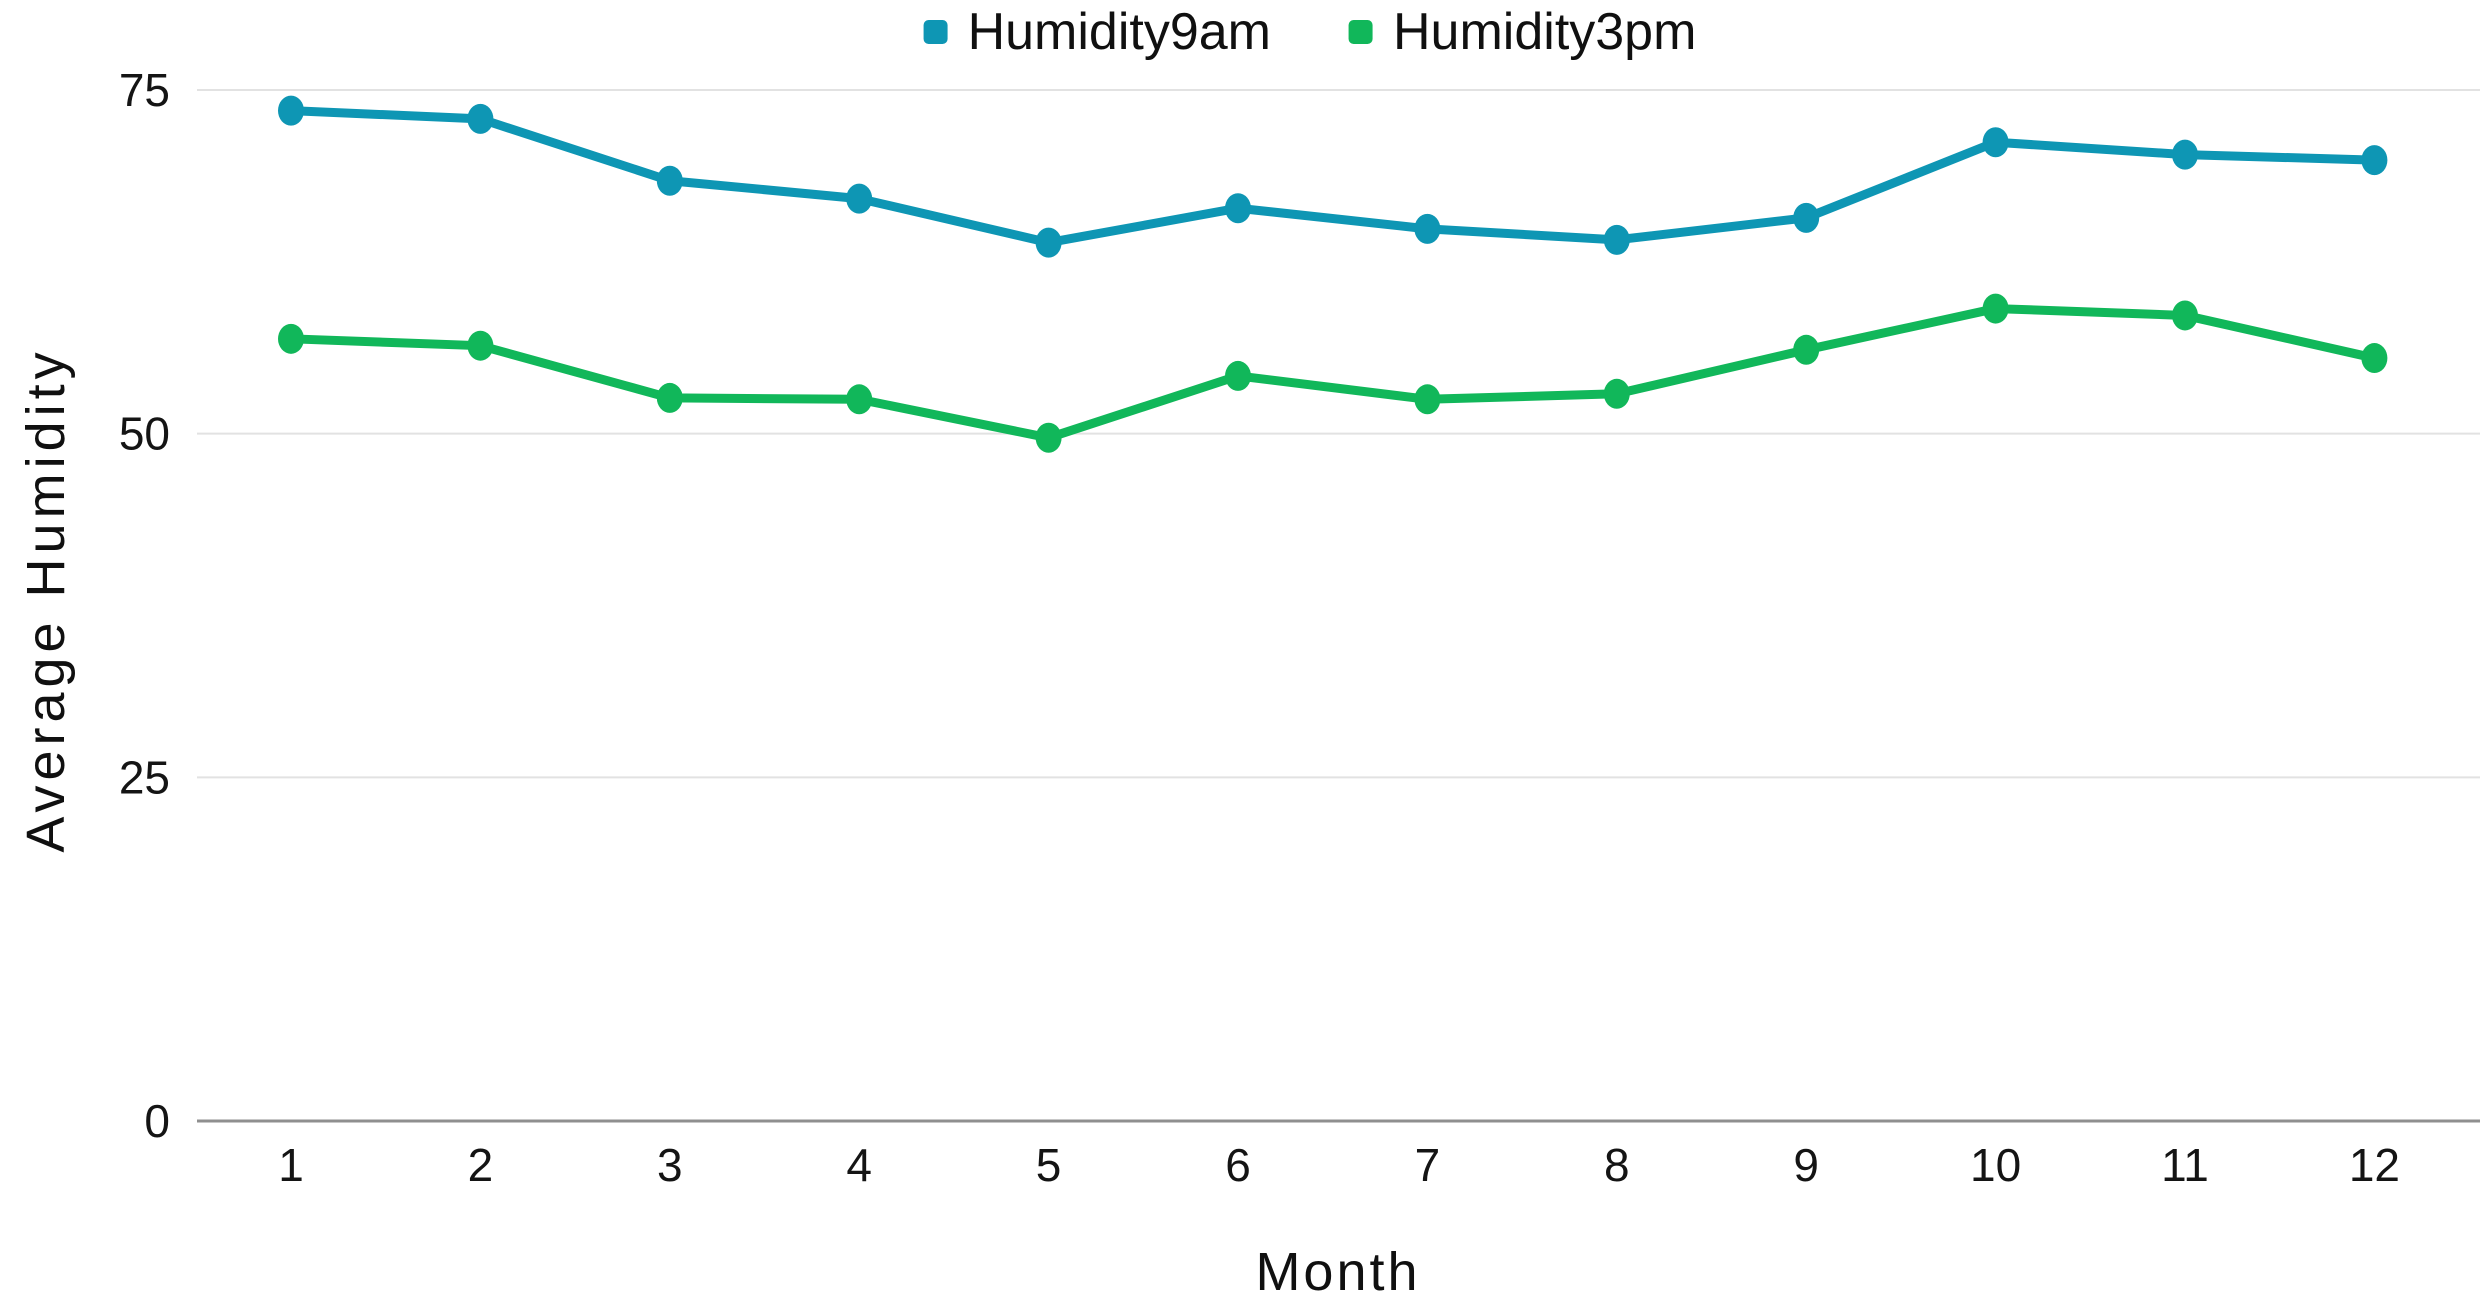 The image size is (2492, 1306). I want to click on legend-item-humidity3pm: Humidity3pm, so click(1522, 32).